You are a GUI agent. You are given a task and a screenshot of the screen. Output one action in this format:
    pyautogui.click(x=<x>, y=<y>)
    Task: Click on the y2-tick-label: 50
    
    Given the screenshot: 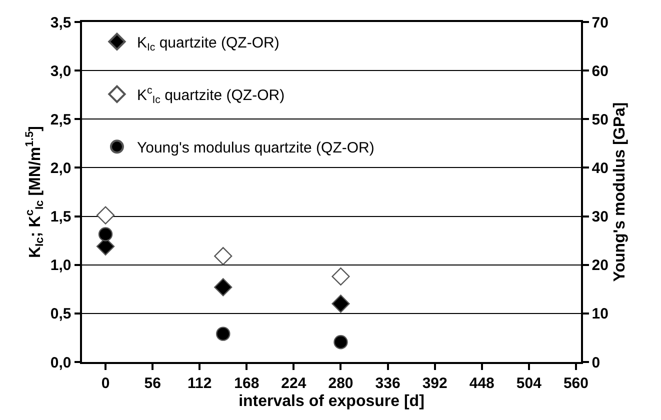 What is the action you would take?
    pyautogui.click(x=600, y=119)
    